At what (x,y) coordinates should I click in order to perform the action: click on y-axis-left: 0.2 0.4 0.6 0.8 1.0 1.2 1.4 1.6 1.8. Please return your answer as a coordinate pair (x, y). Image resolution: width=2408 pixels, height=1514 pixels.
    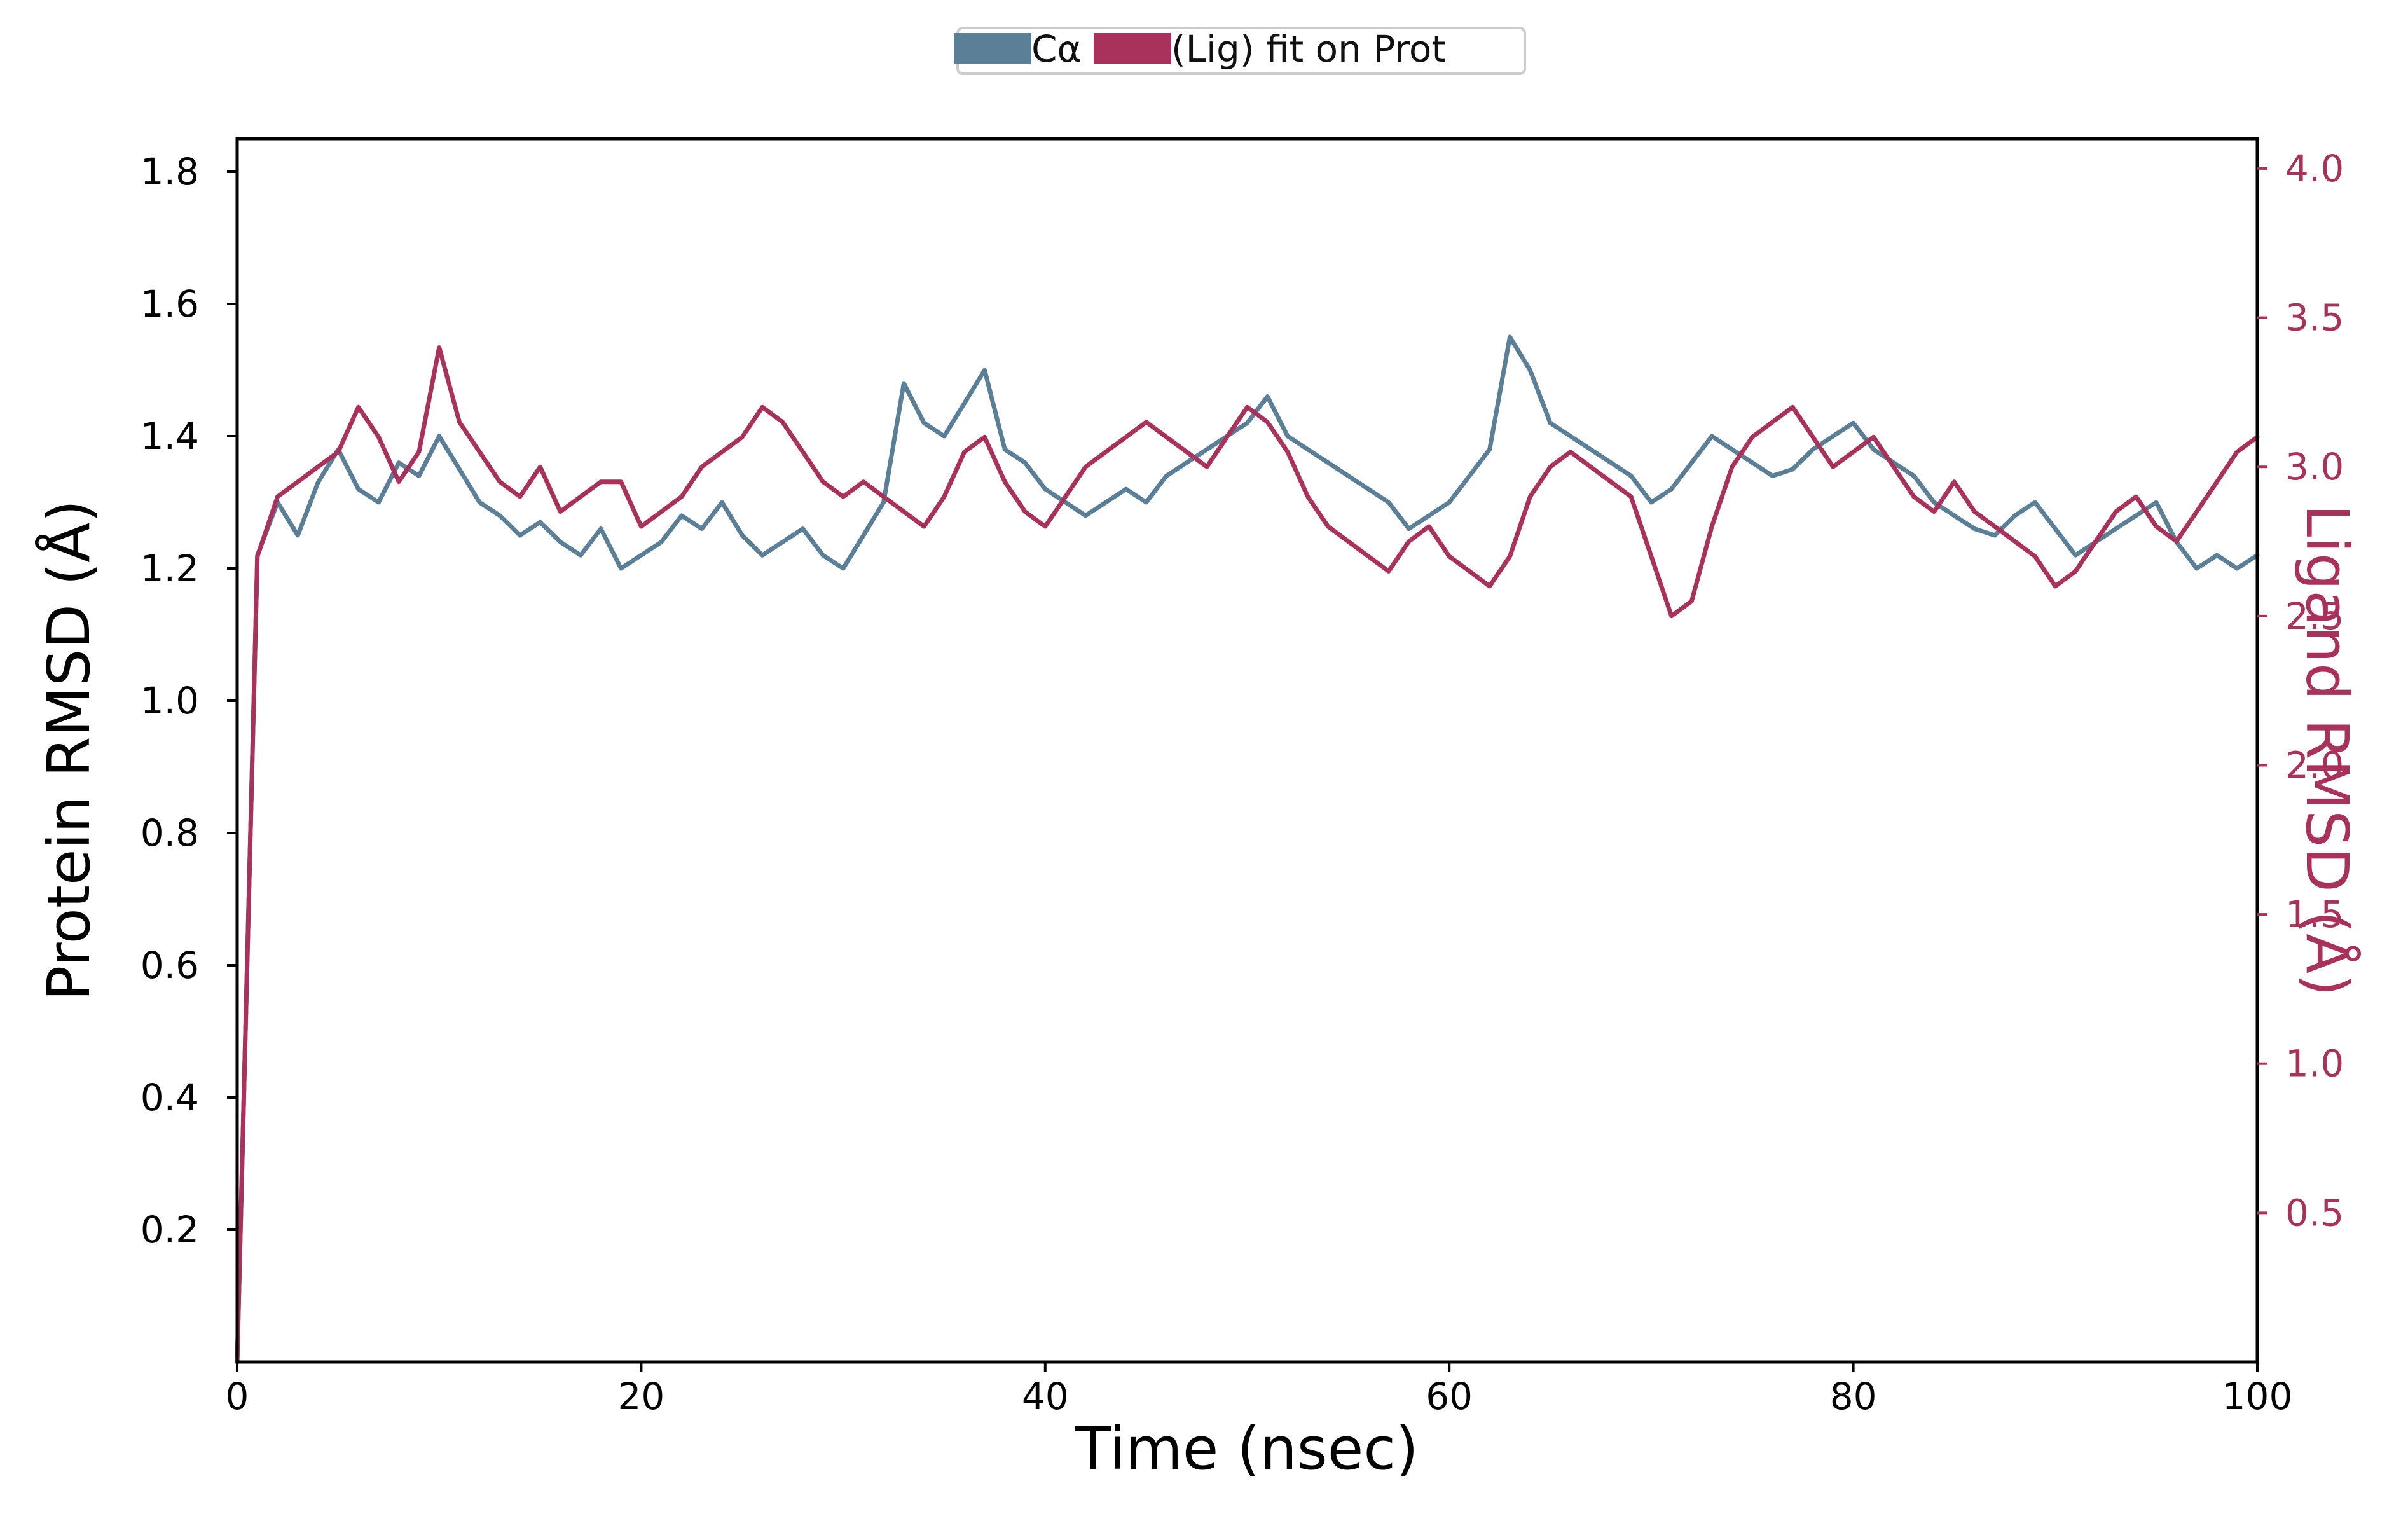
    Looking at the image, I should click on (189, 700).